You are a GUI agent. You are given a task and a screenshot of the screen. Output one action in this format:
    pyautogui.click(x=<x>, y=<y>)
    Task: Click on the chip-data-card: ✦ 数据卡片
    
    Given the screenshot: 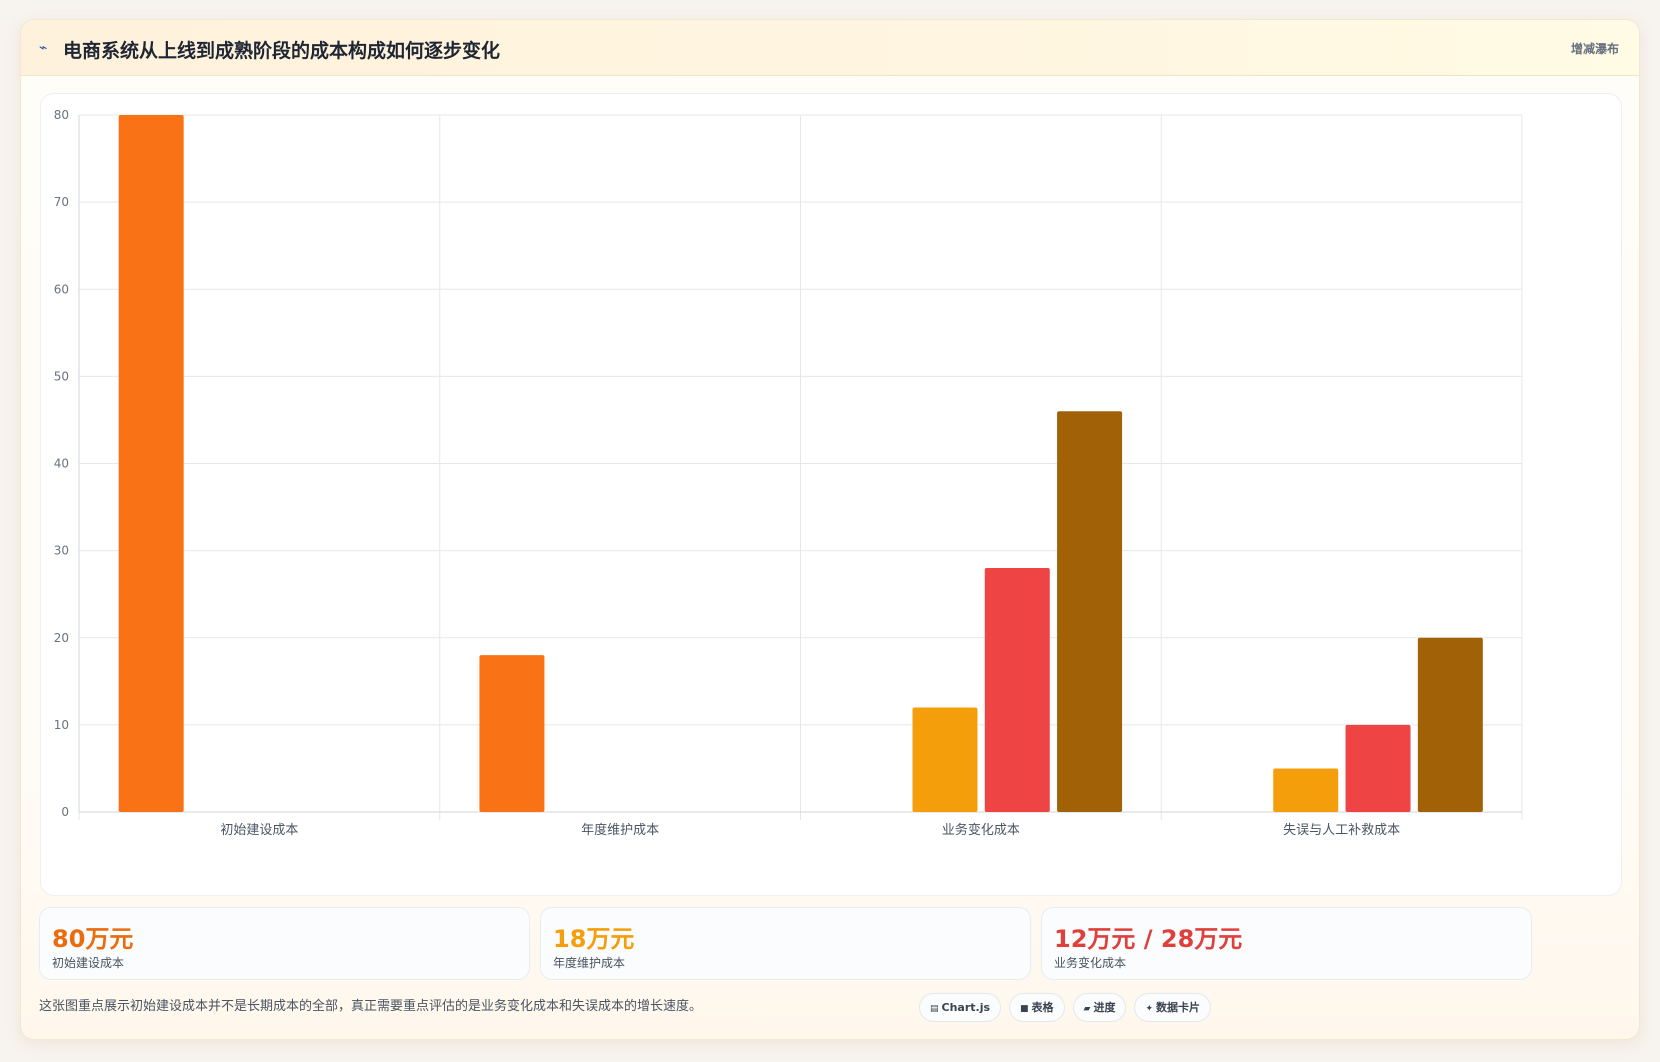 What is the action you would take?
    pyautogui.click(x=1173, y=1007)
    